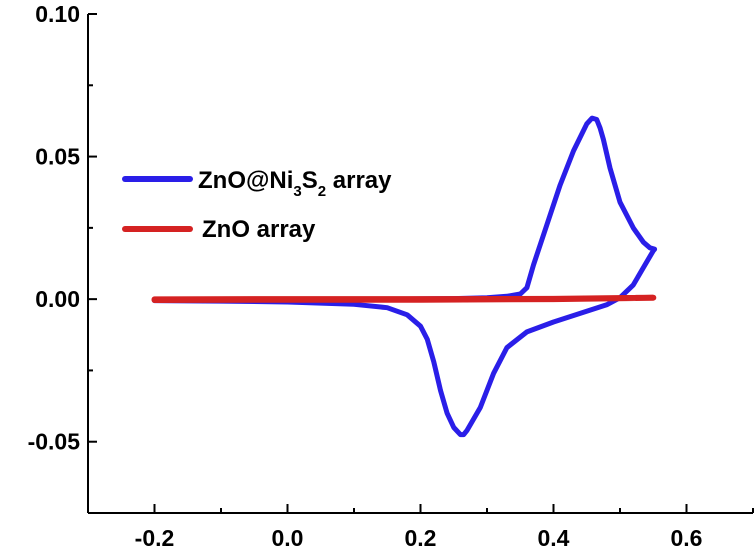  Describe the element at coordinates (687, 538) in the screenshot. I see `x-tick-label: 0.6` at that location.